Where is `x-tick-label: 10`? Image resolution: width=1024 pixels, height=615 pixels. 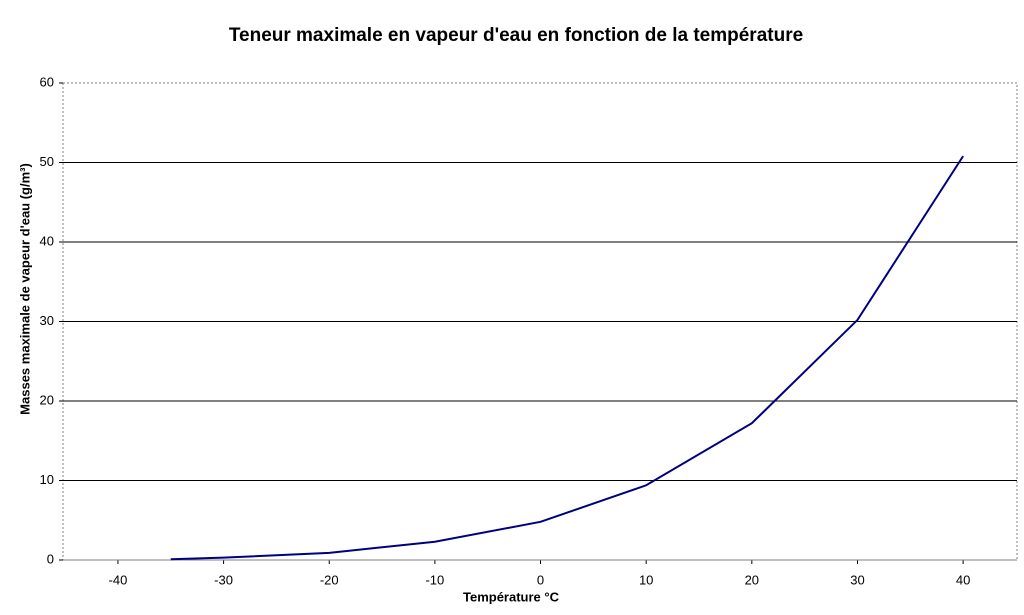
x-tick-label: 10 is located at coordinates (646, 579).